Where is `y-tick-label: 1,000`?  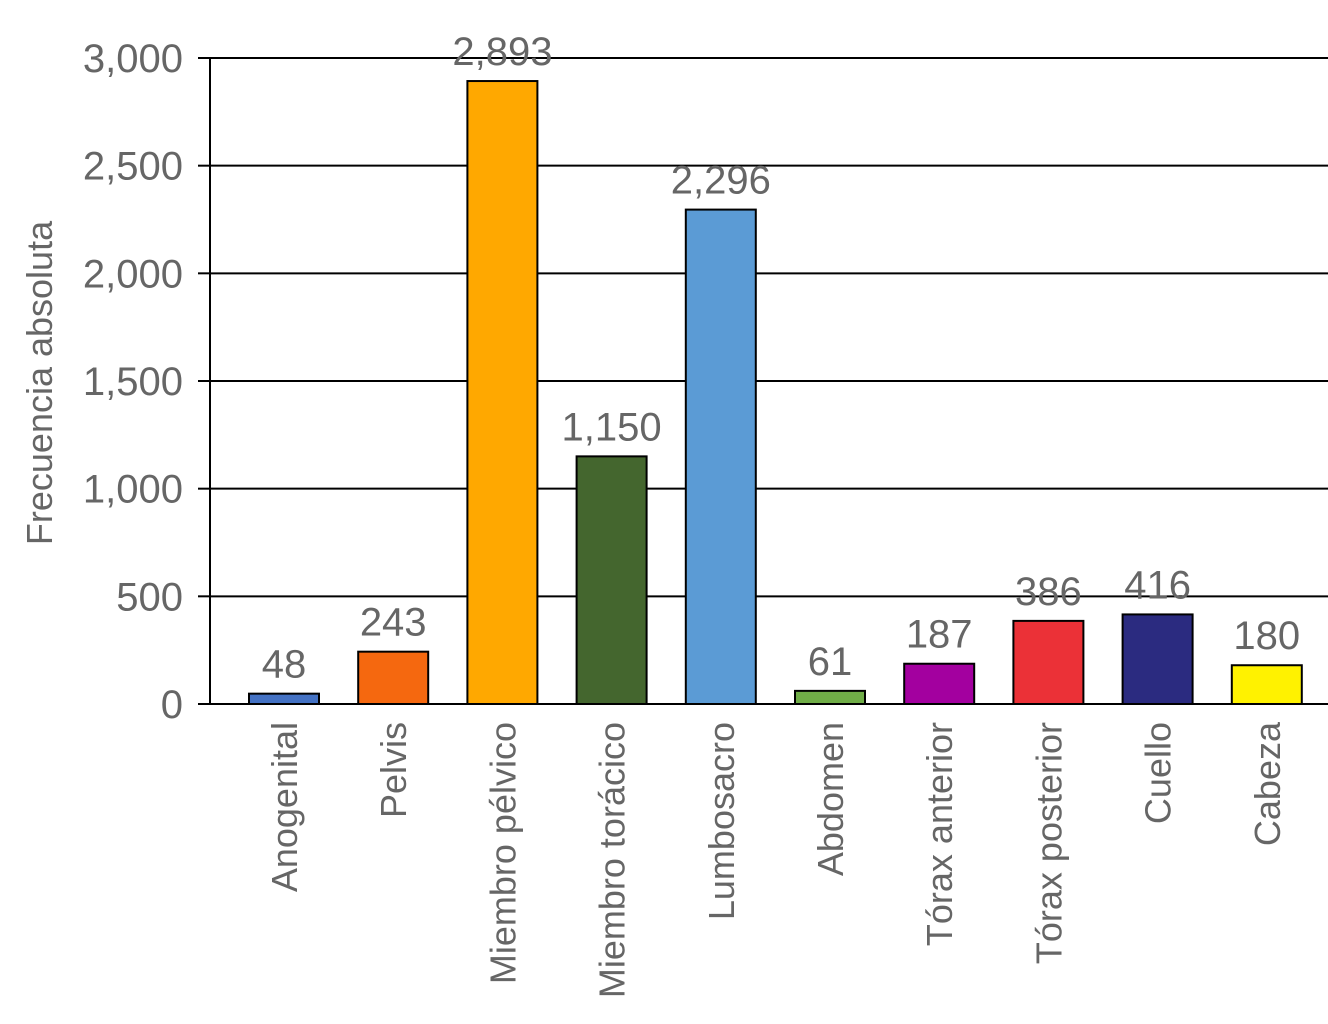
y-tick-label: 1,000 is located at coordinates (133, 490).